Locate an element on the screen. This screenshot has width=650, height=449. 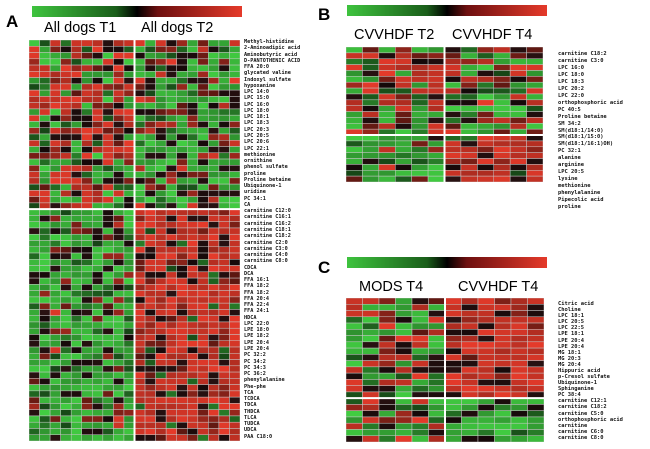
row-label: TLCA is located at coordinates (250, 417).